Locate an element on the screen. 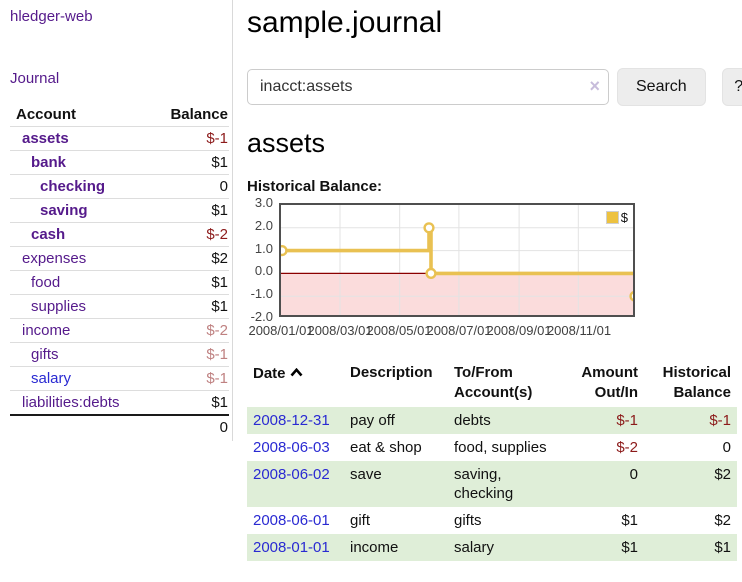  transaction-amount: $-2 is located at coordinates (627, 447).